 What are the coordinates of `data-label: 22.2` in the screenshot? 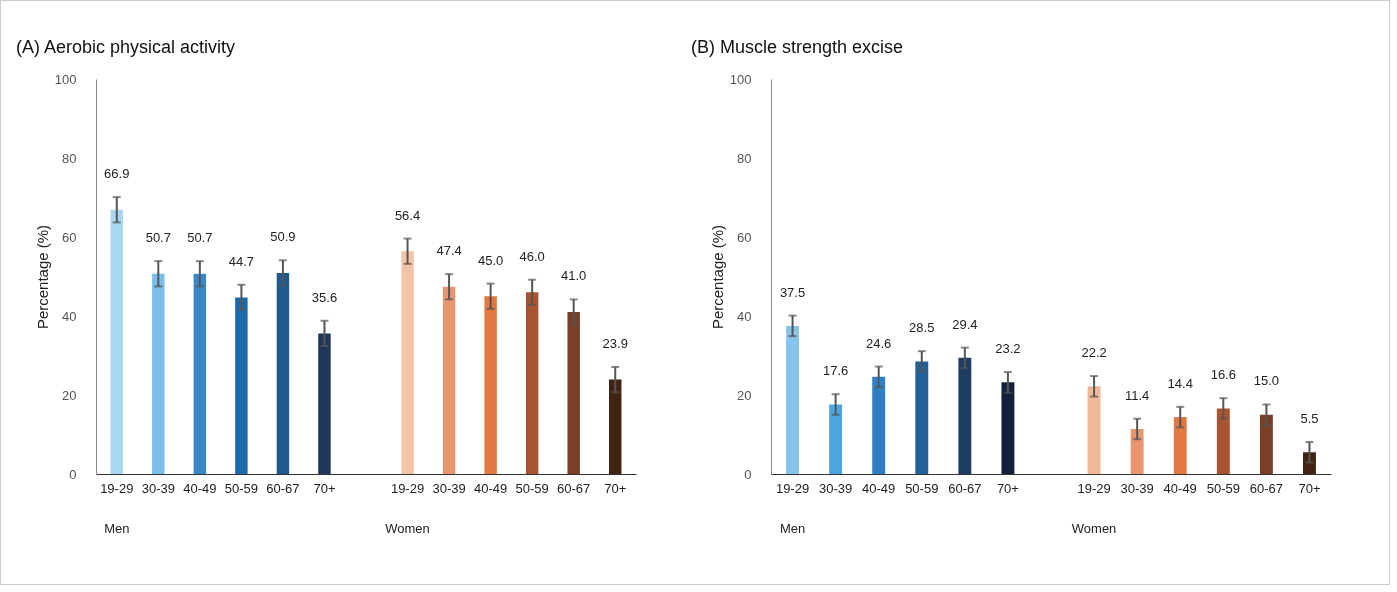 It's located at (1094, 353).